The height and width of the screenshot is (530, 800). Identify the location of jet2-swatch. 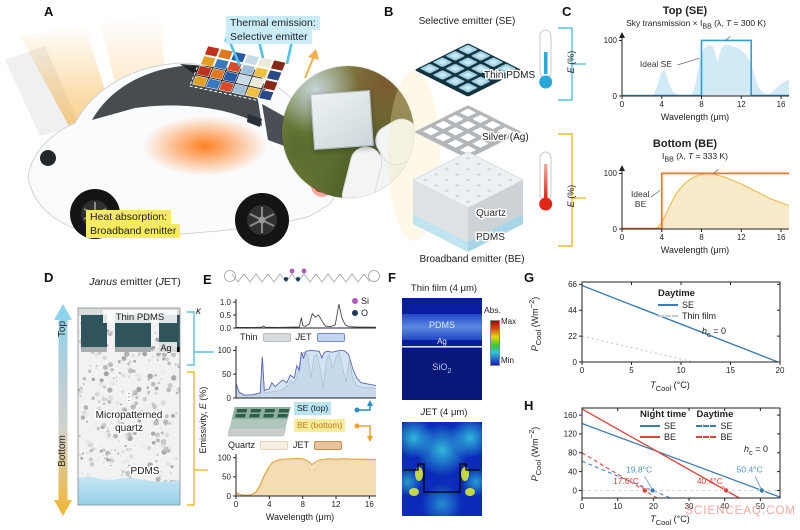
(328, 445).